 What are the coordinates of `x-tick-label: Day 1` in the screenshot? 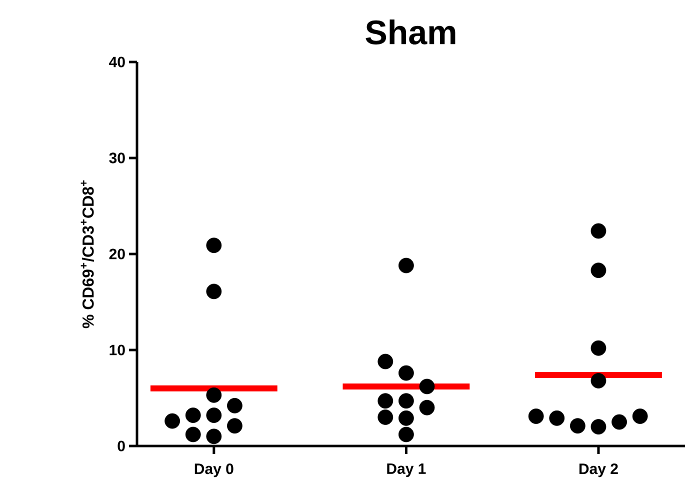 It's located at (406, 470).